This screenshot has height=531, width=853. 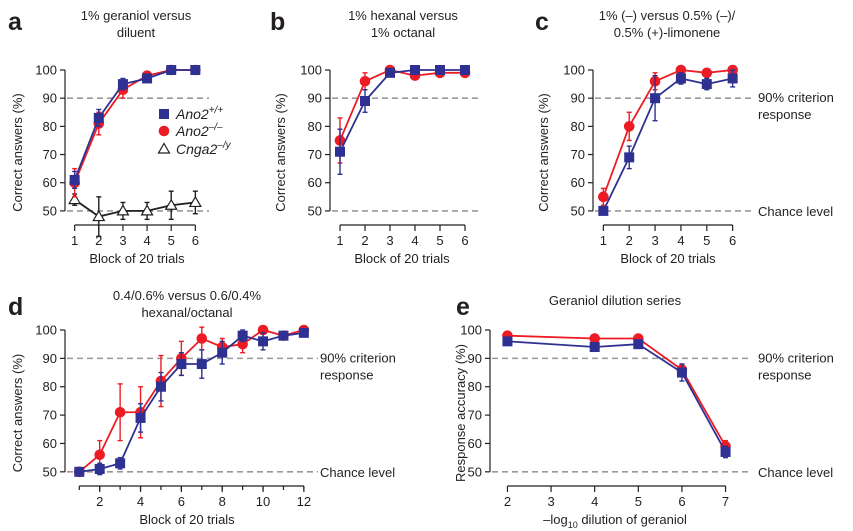 What do you see at coordinates (164, 114) in the screenshot?
I see `legend-marker-wt` at bounding box center [164, 114].